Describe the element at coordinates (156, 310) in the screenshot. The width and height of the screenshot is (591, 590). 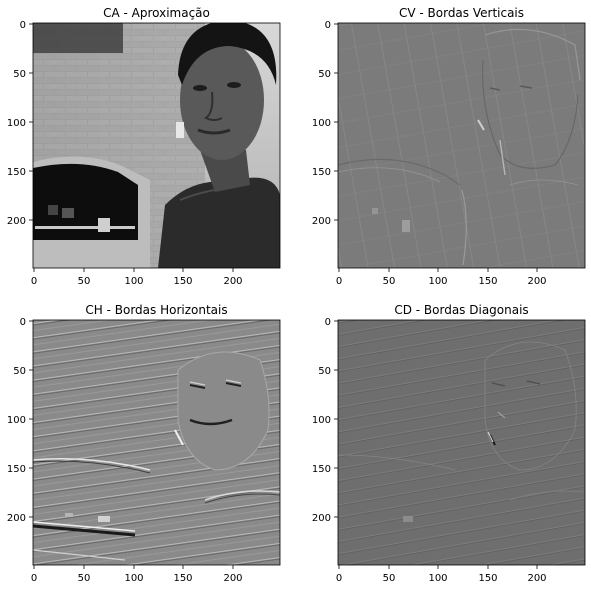
I see `panel-title: CH - Bordas Horizontais` at that location.